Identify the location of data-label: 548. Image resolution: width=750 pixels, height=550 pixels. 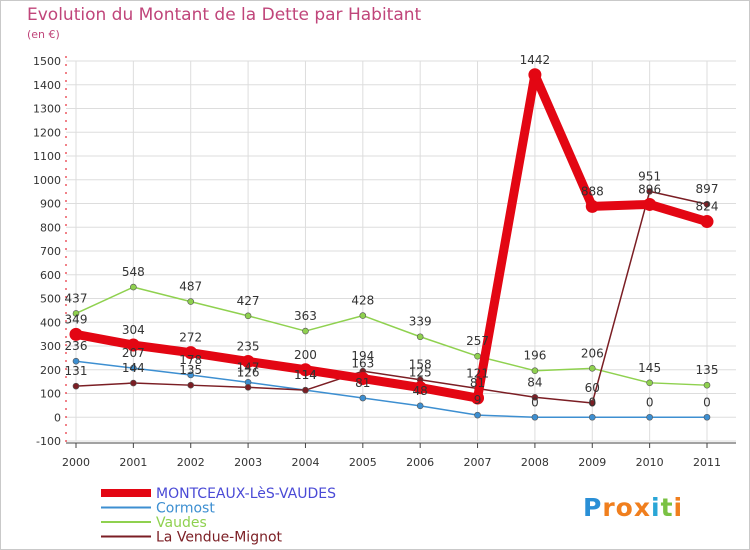
(133, 272).